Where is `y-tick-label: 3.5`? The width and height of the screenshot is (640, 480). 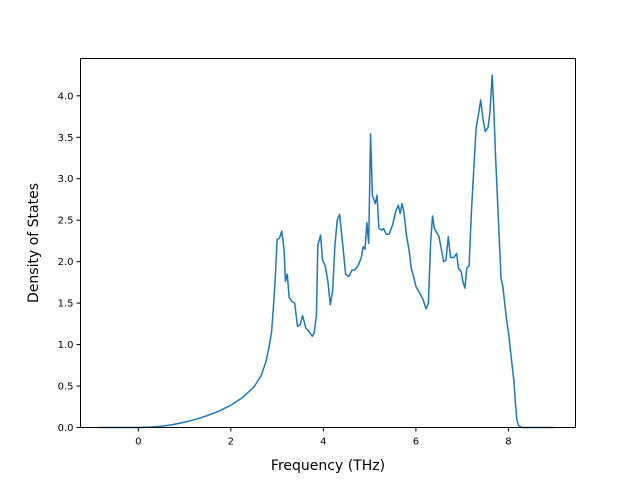
y-tick-label: 3.5 is located at coordinates (66, 138).